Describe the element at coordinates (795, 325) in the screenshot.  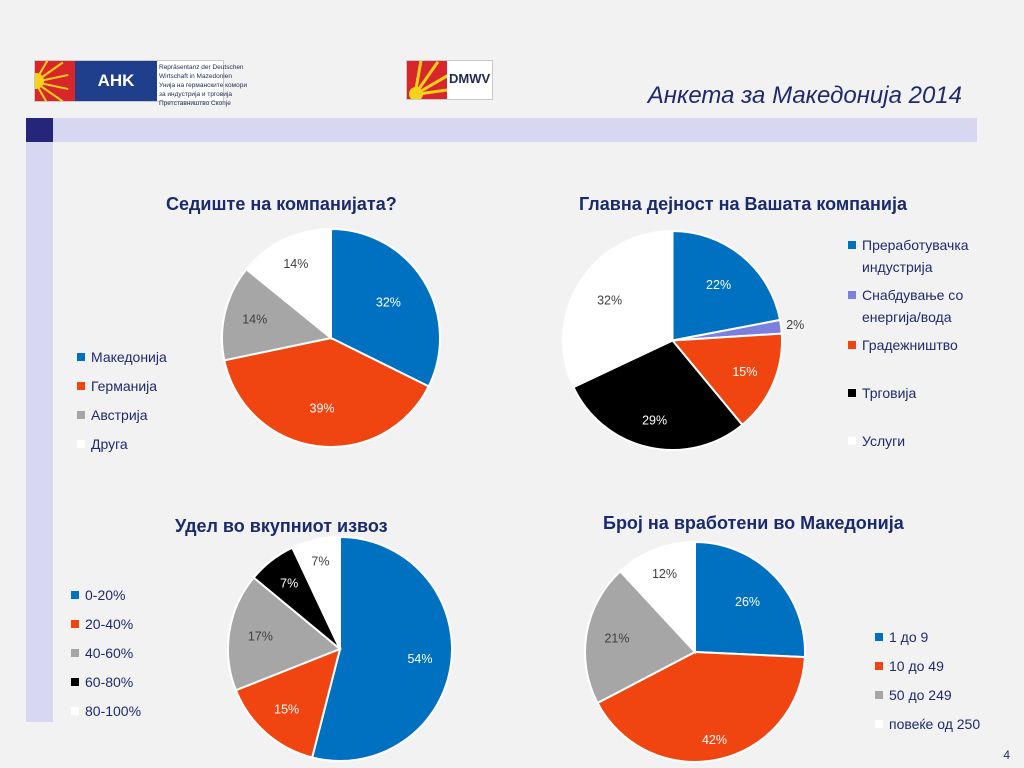
I see `pie-data-label-2: 2%` at that location.